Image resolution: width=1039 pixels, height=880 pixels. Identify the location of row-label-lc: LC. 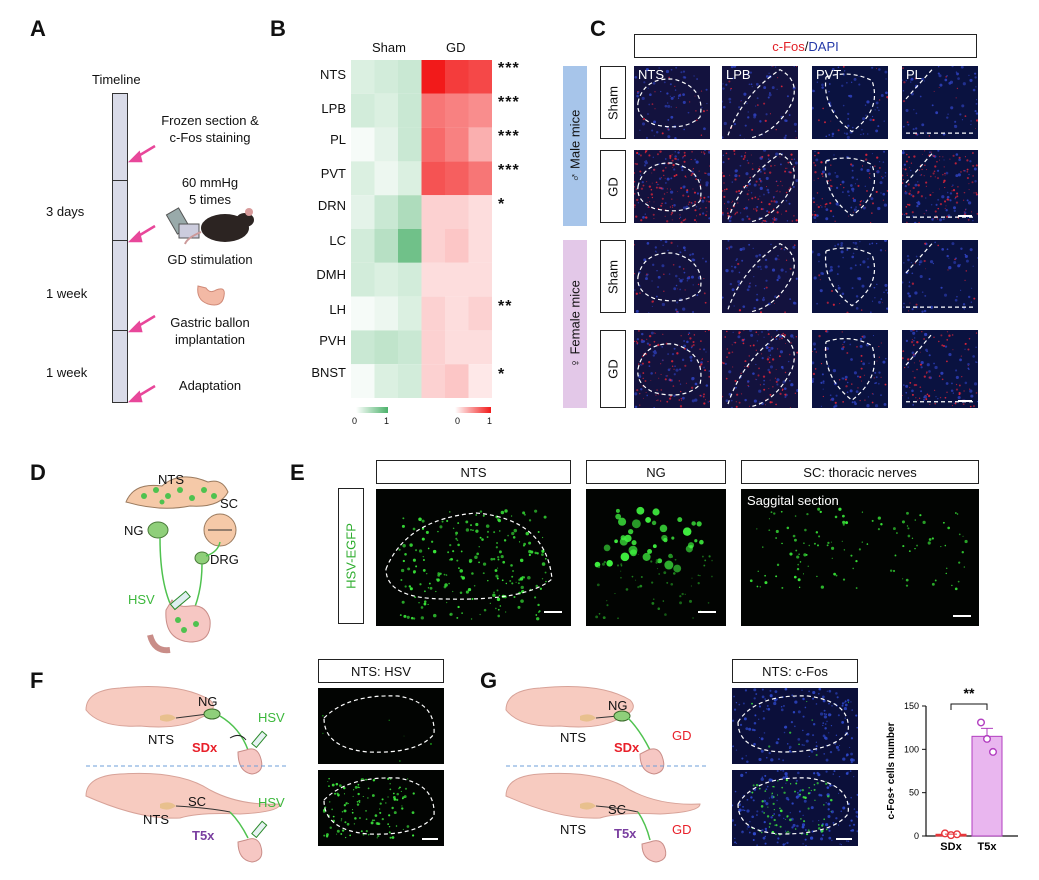
(337, 240).